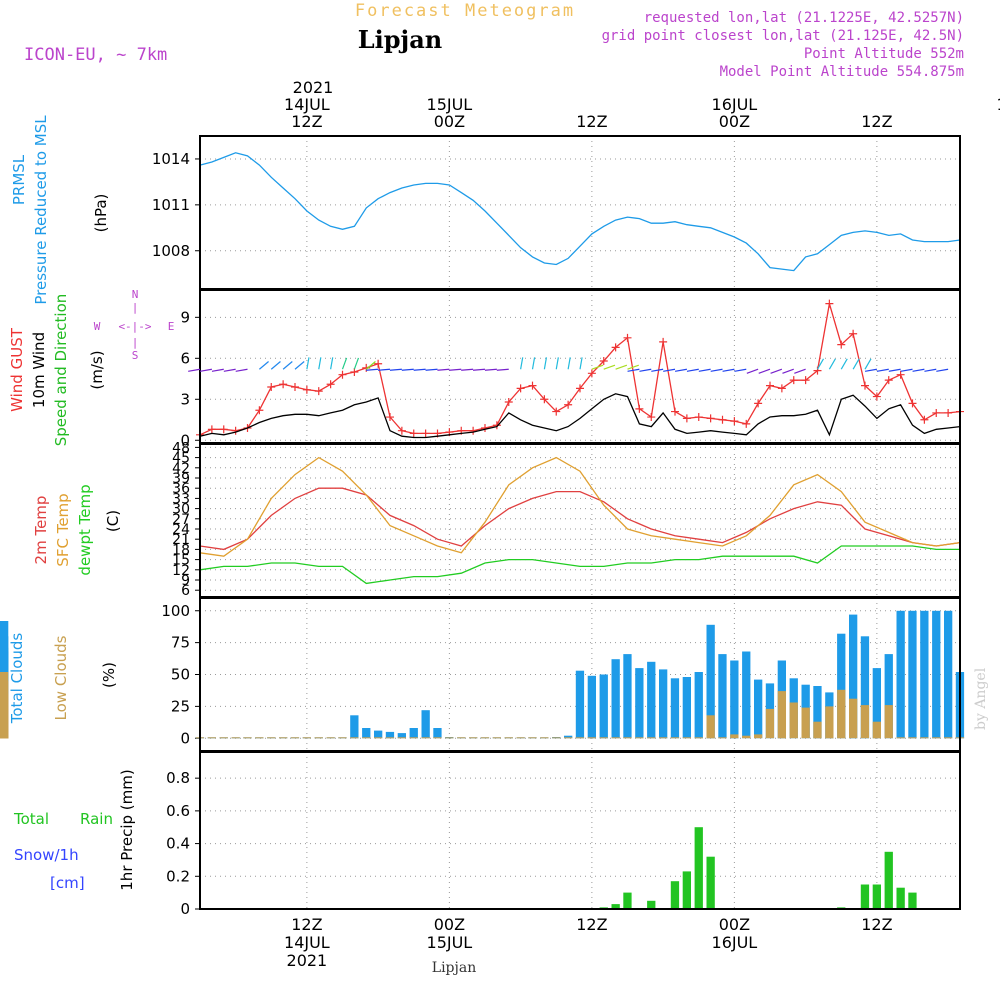 Image resolution: width=1000 pixels, height=1000 pixels. Describe the element at coordinates (181, 550) in the screenshot. I see `y-tick-label: 18` at that location.